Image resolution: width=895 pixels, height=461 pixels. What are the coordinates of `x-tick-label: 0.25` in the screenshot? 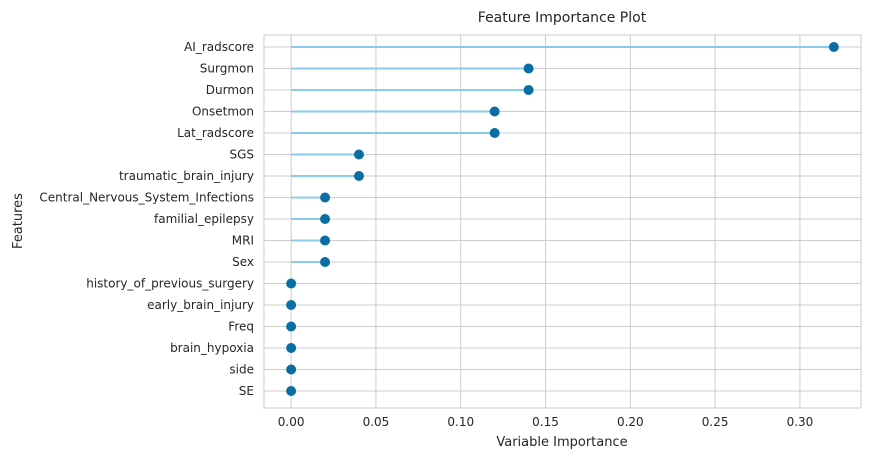 It's located at (715, 422).